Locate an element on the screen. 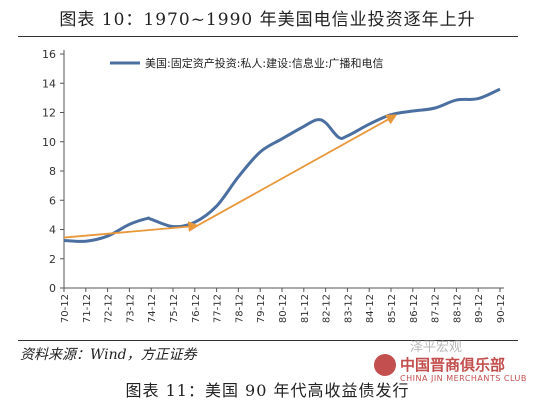 The width and height of the screenshot is (535, 412). wechat-watermark: 泽平宏观 is located at coordinates (436, 347).